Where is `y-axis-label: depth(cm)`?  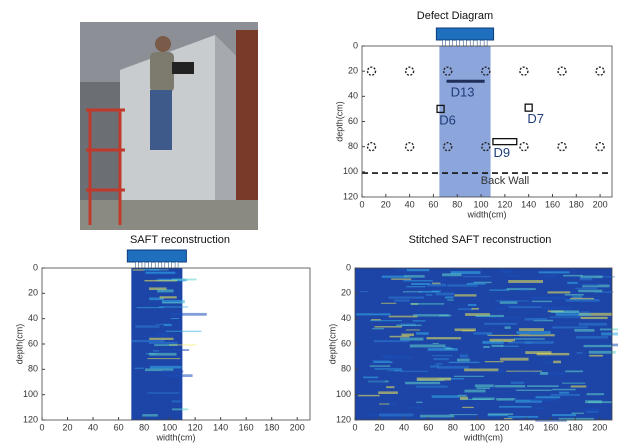 y-axis-label: depth(cm) is located at coordinates (332, 344).